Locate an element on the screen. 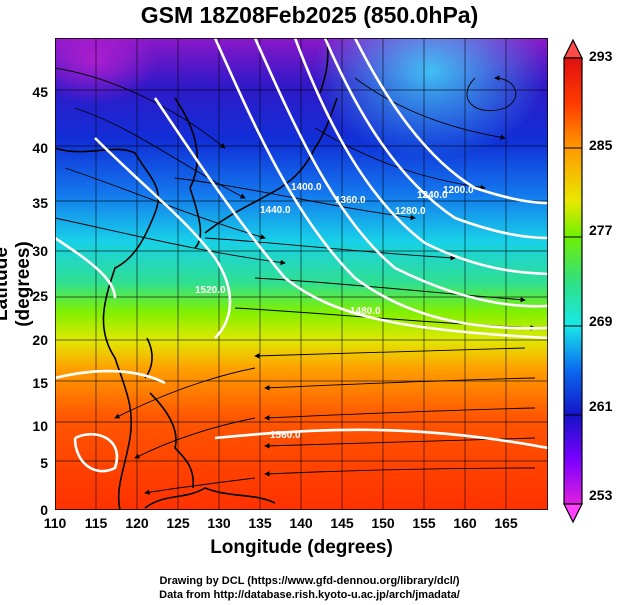 The height and width of the screenshot is (605, 619). contour-label-1200: 1200.0 is located at coordinates (458, 190).